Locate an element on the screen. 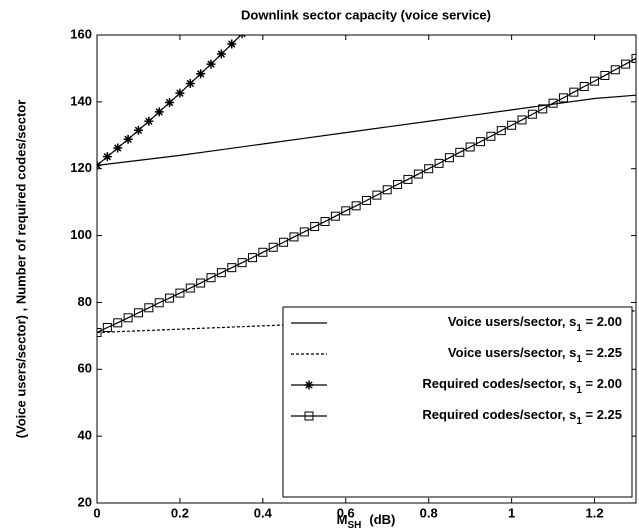 The image size is (639, 528). y-tick-label: 160 is located at coordinates (81, 33).